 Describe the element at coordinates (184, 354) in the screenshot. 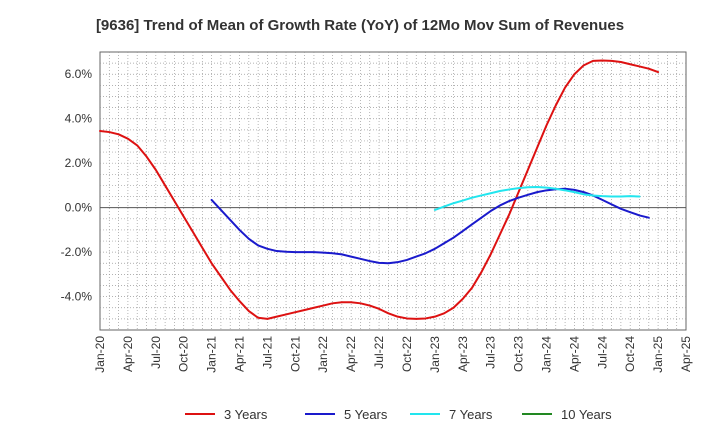

I see `x-tick-label: Oct-20` at that location.